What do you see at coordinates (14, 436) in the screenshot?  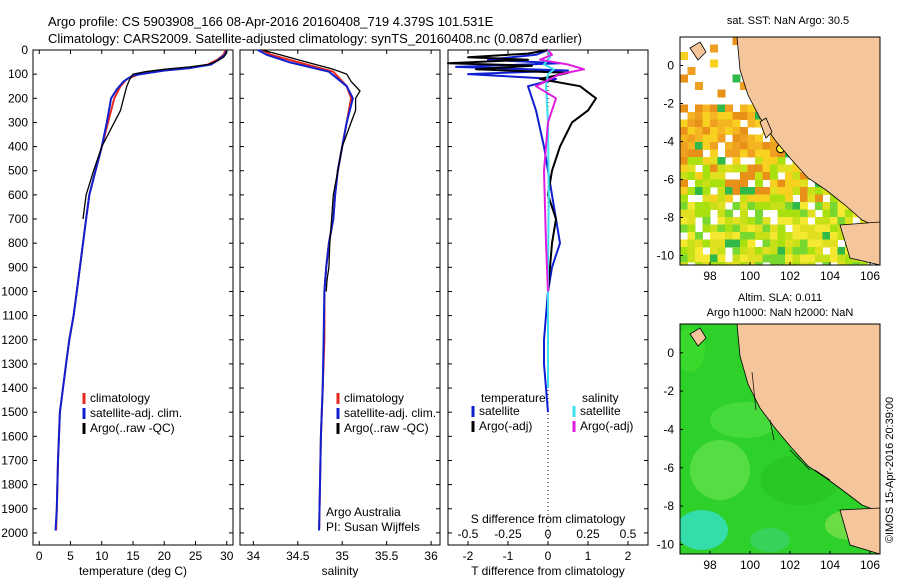 I see `y-tick-label: 1600` at bounding box center [14, 436].